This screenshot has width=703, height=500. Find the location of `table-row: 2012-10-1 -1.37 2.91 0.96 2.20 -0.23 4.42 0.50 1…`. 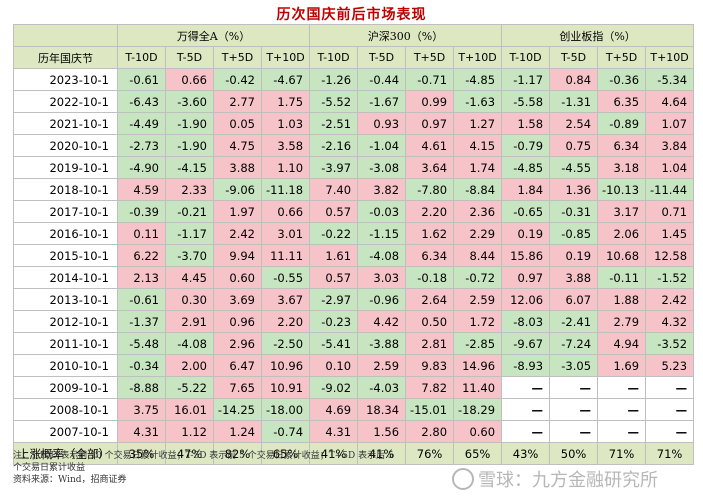

table-row: 2012-10-1 -1.37 2.91 0.96 2.20 -0.23 4.42 0.50 1… is located at coordinates (354, 321).